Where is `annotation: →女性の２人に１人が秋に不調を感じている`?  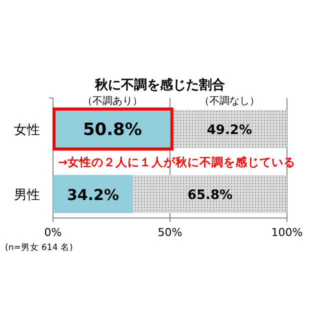 annotation: →女性の２人に１人が秋に不調を感じている is located at coordinates (177, 162).